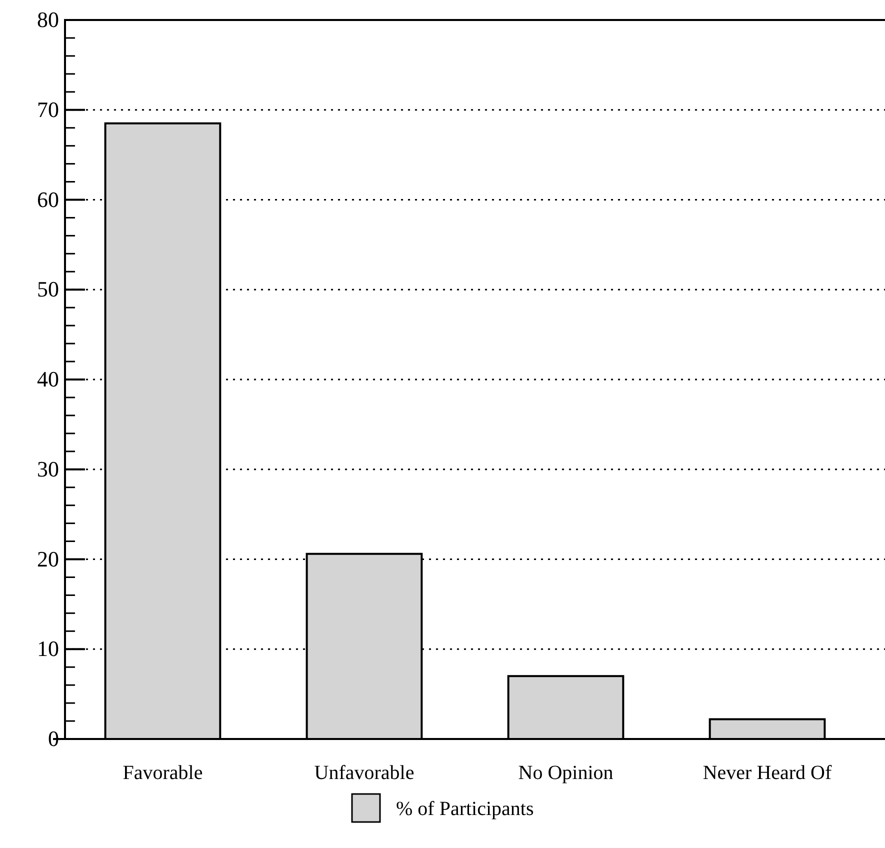 This screenshot has width=885, height=848. What do you see at coordinates (465, 809) in the screenshot?
I see `legend-label: % of Participants` at bounding box center [465, 809].